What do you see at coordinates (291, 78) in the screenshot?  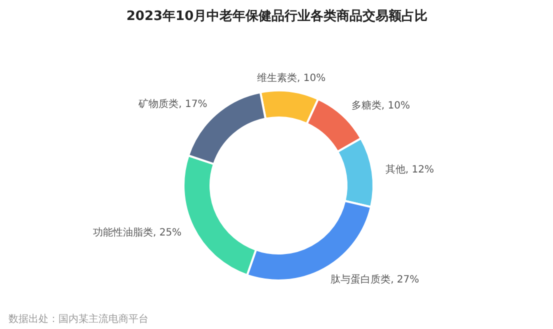 I see `slice-label: 维生素类, 10%` at bounding box center [291, 78].